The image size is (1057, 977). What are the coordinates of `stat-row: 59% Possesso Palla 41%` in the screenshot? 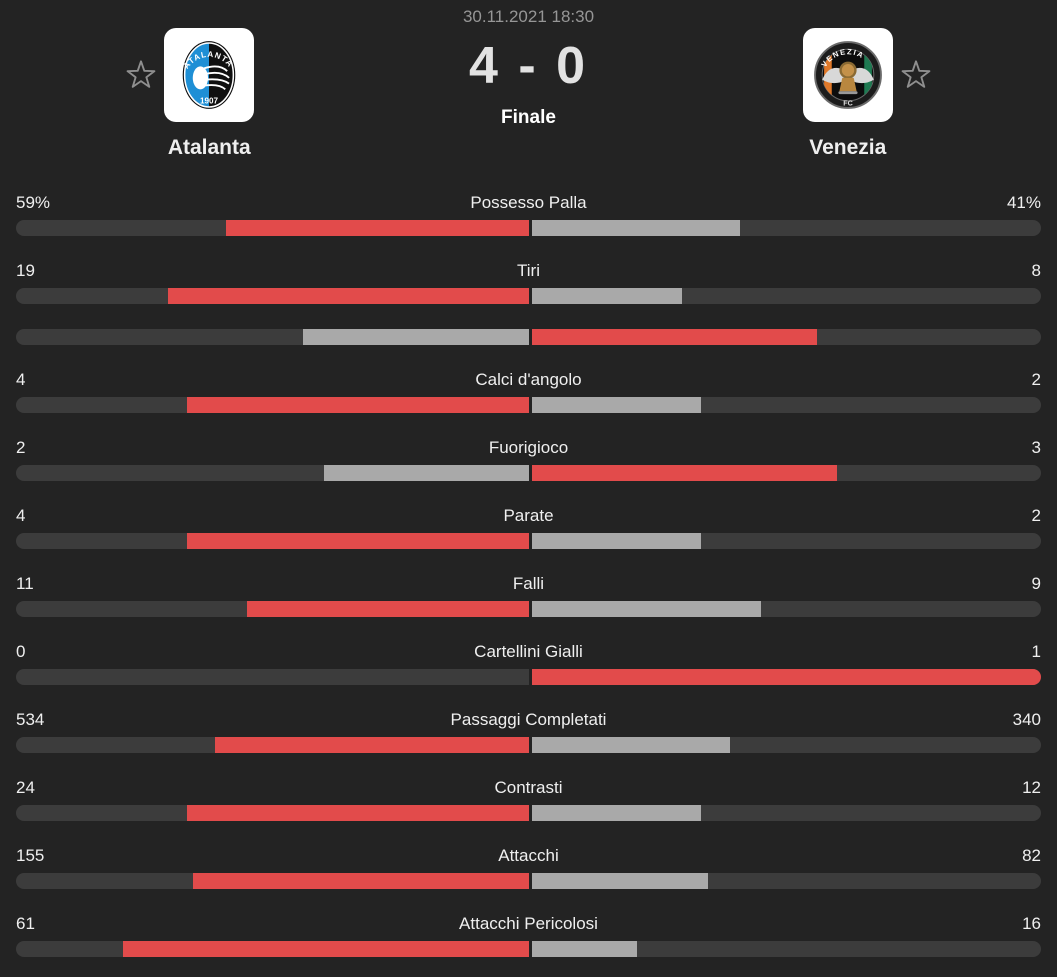 It's located at (528, 202).